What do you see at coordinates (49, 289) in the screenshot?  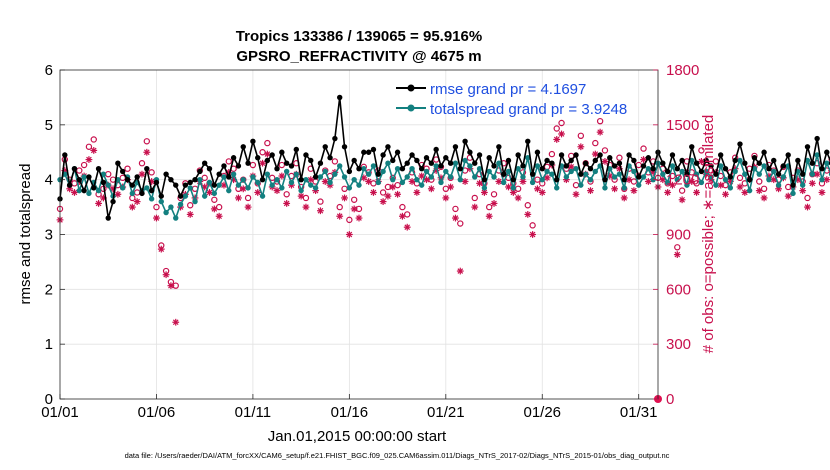 I see `y-left-tick-label: 2` at bounding box center [49, 289].